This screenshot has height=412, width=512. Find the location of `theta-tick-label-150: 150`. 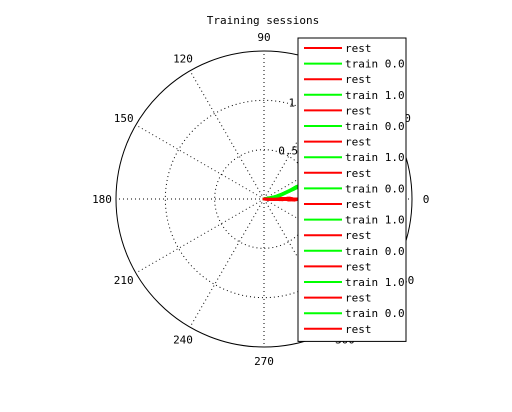

theta-tick-label-150: 150 is located at coordinates (124, 118).